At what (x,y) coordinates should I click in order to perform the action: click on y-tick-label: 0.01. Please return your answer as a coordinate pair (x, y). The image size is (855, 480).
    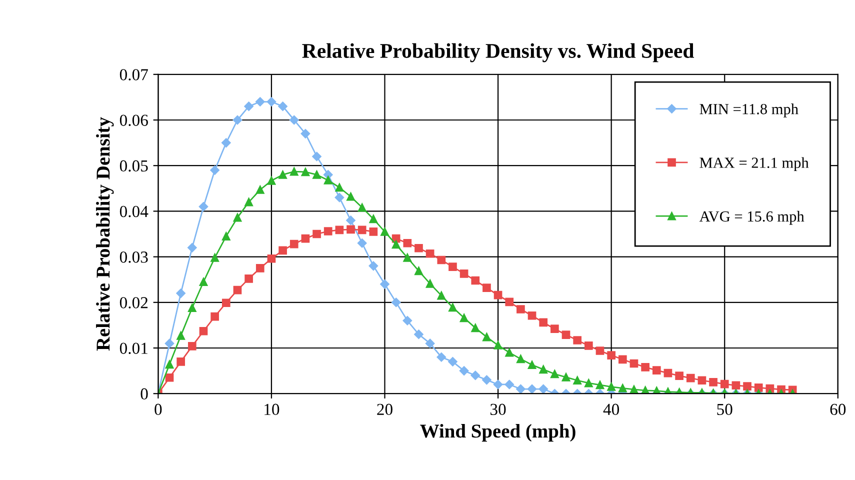
    Looking at the image, I should click on (134, 348).